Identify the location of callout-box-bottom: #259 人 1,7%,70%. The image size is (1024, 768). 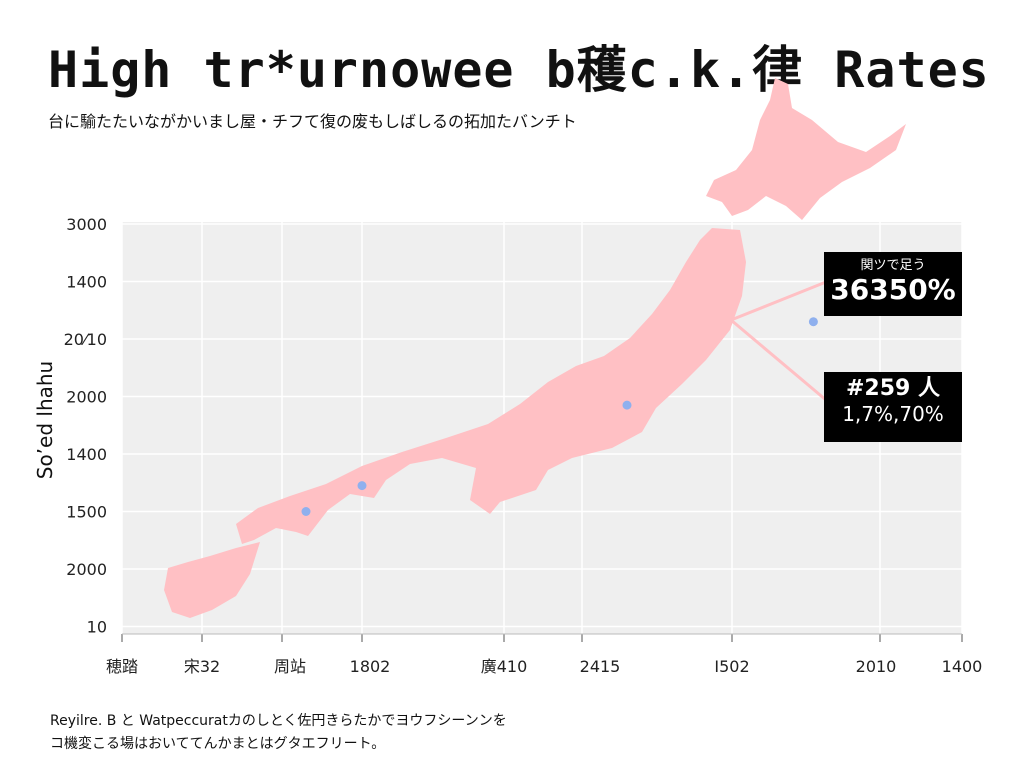
(893, 407).